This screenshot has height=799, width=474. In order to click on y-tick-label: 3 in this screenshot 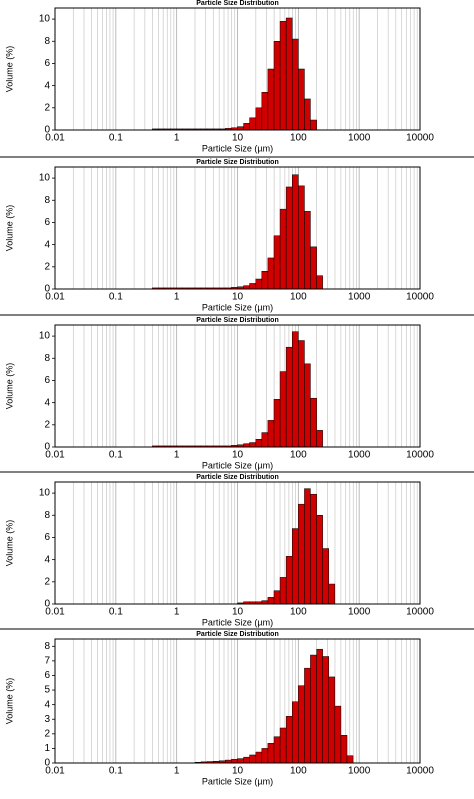, I will do `click(47, 719)`.